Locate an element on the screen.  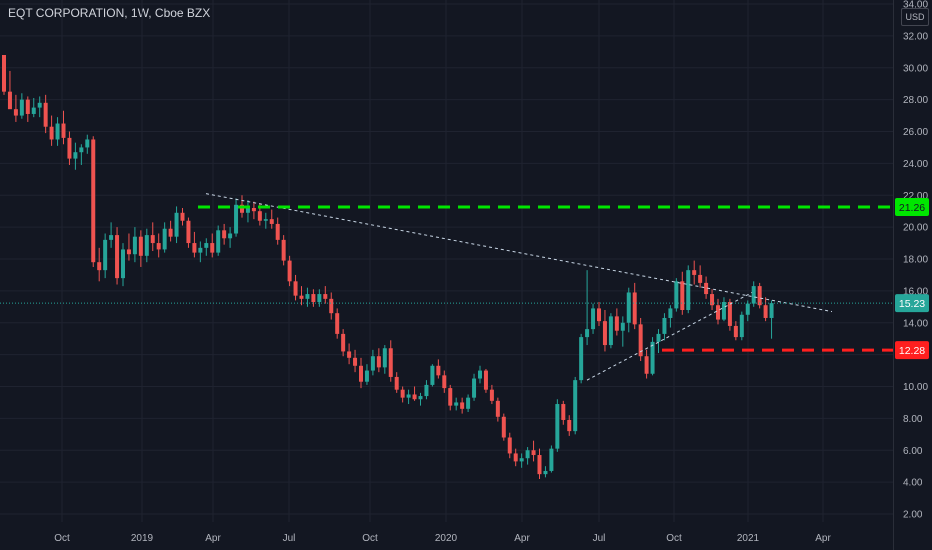
price-scale-divider is located at coordinates (893, 275).